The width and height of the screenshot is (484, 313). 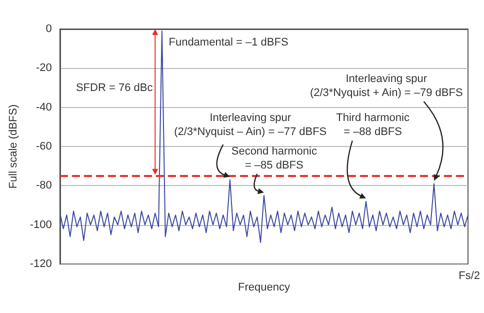 I want to click on y-tick-label: 0, so click(x=49, y=29).